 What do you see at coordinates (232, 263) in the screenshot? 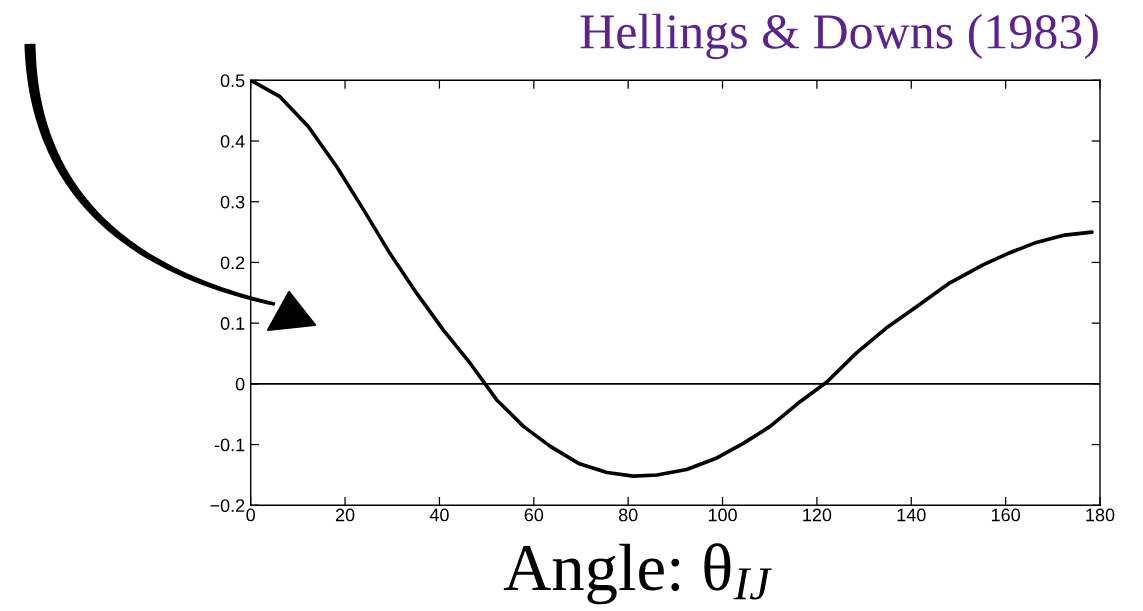
I see `y-tick-label: 0.2` at bounding box center [232, 263].